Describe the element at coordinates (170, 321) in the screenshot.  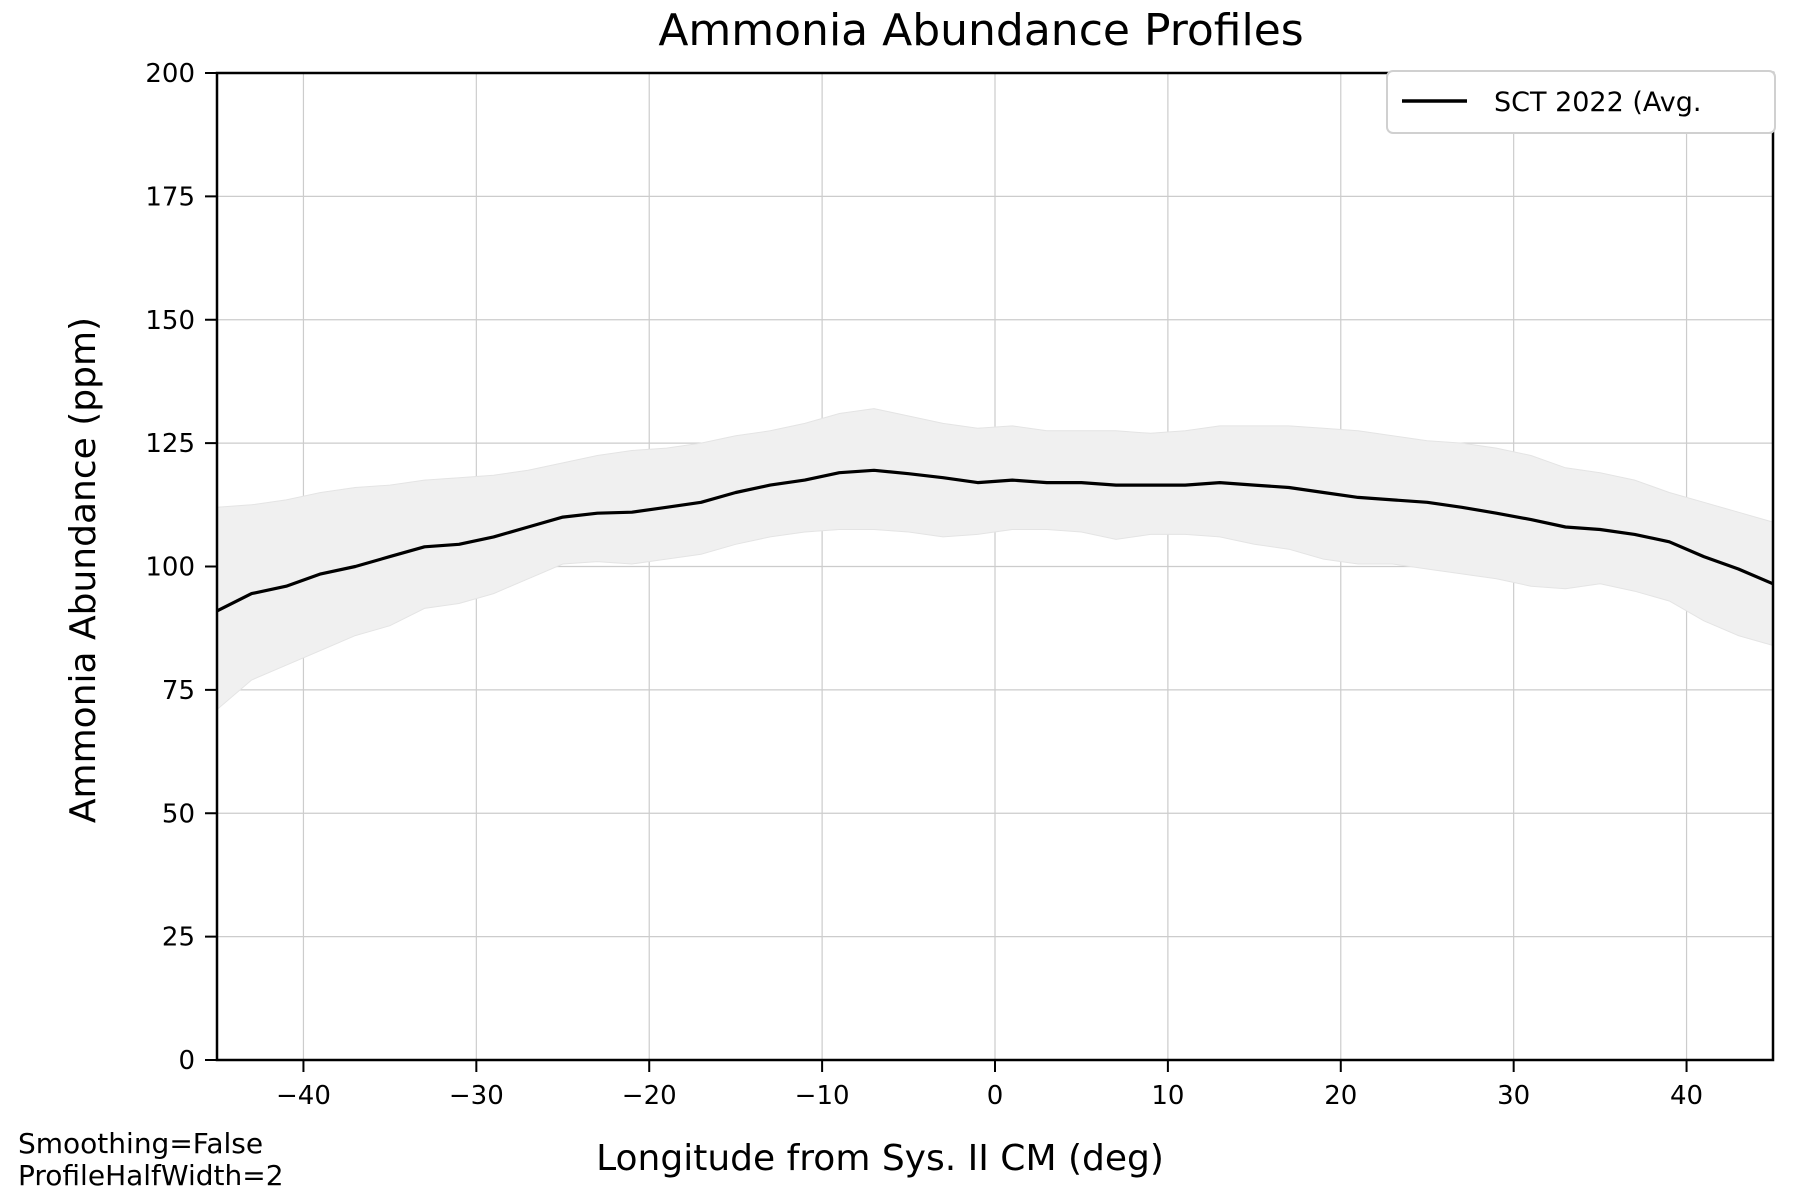
I see `y-tick-label: 150` at that location.